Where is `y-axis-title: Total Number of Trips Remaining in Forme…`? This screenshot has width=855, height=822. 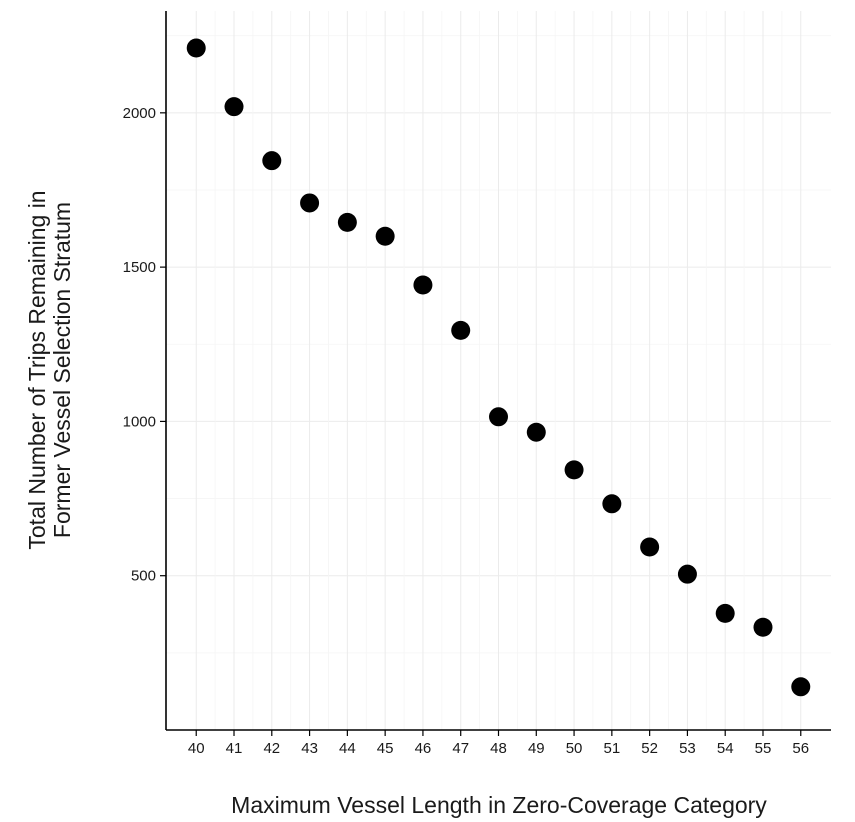 y-axis-title: Total Number of Trips Remaining in Forme… is located at coordinates (49, 369).